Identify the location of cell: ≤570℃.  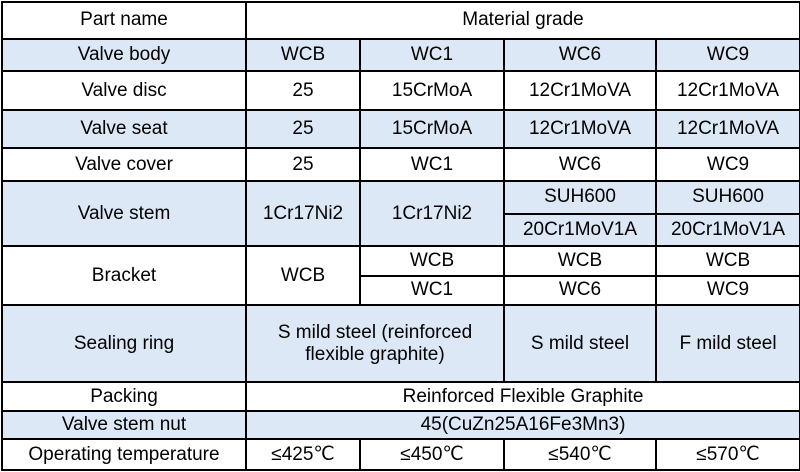
(727, 454).